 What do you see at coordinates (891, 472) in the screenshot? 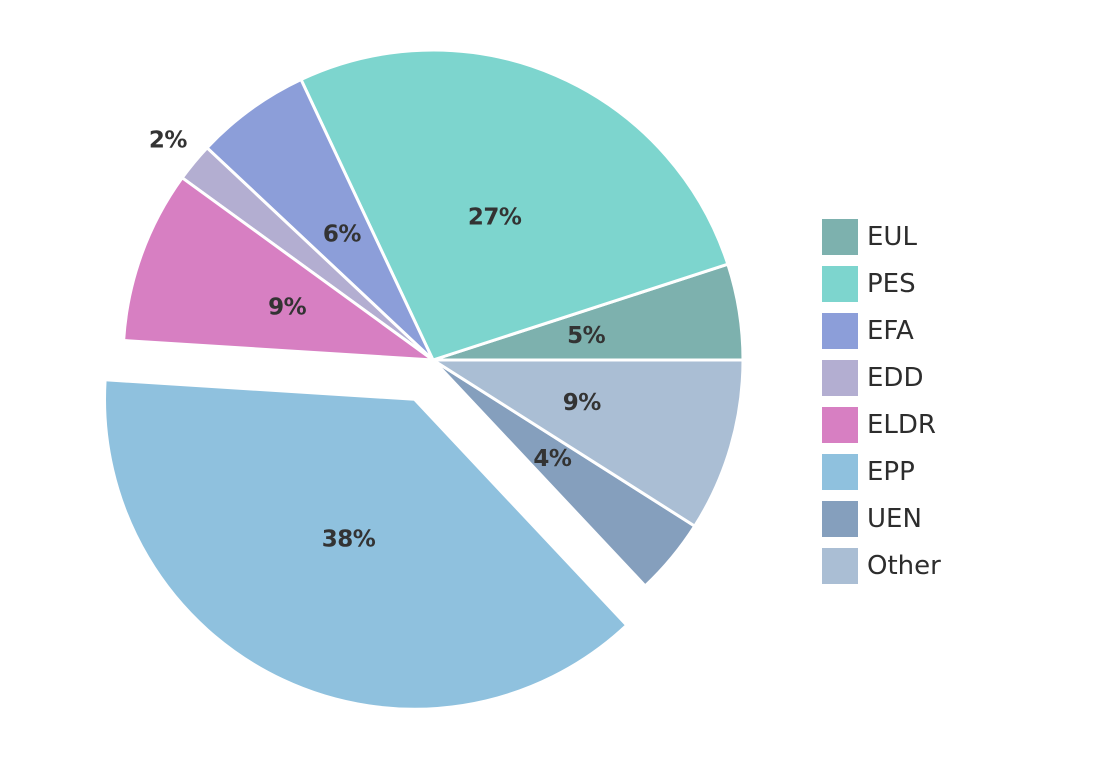
I see `legend-label-epp: EPP` at bounding box center [891, 472].